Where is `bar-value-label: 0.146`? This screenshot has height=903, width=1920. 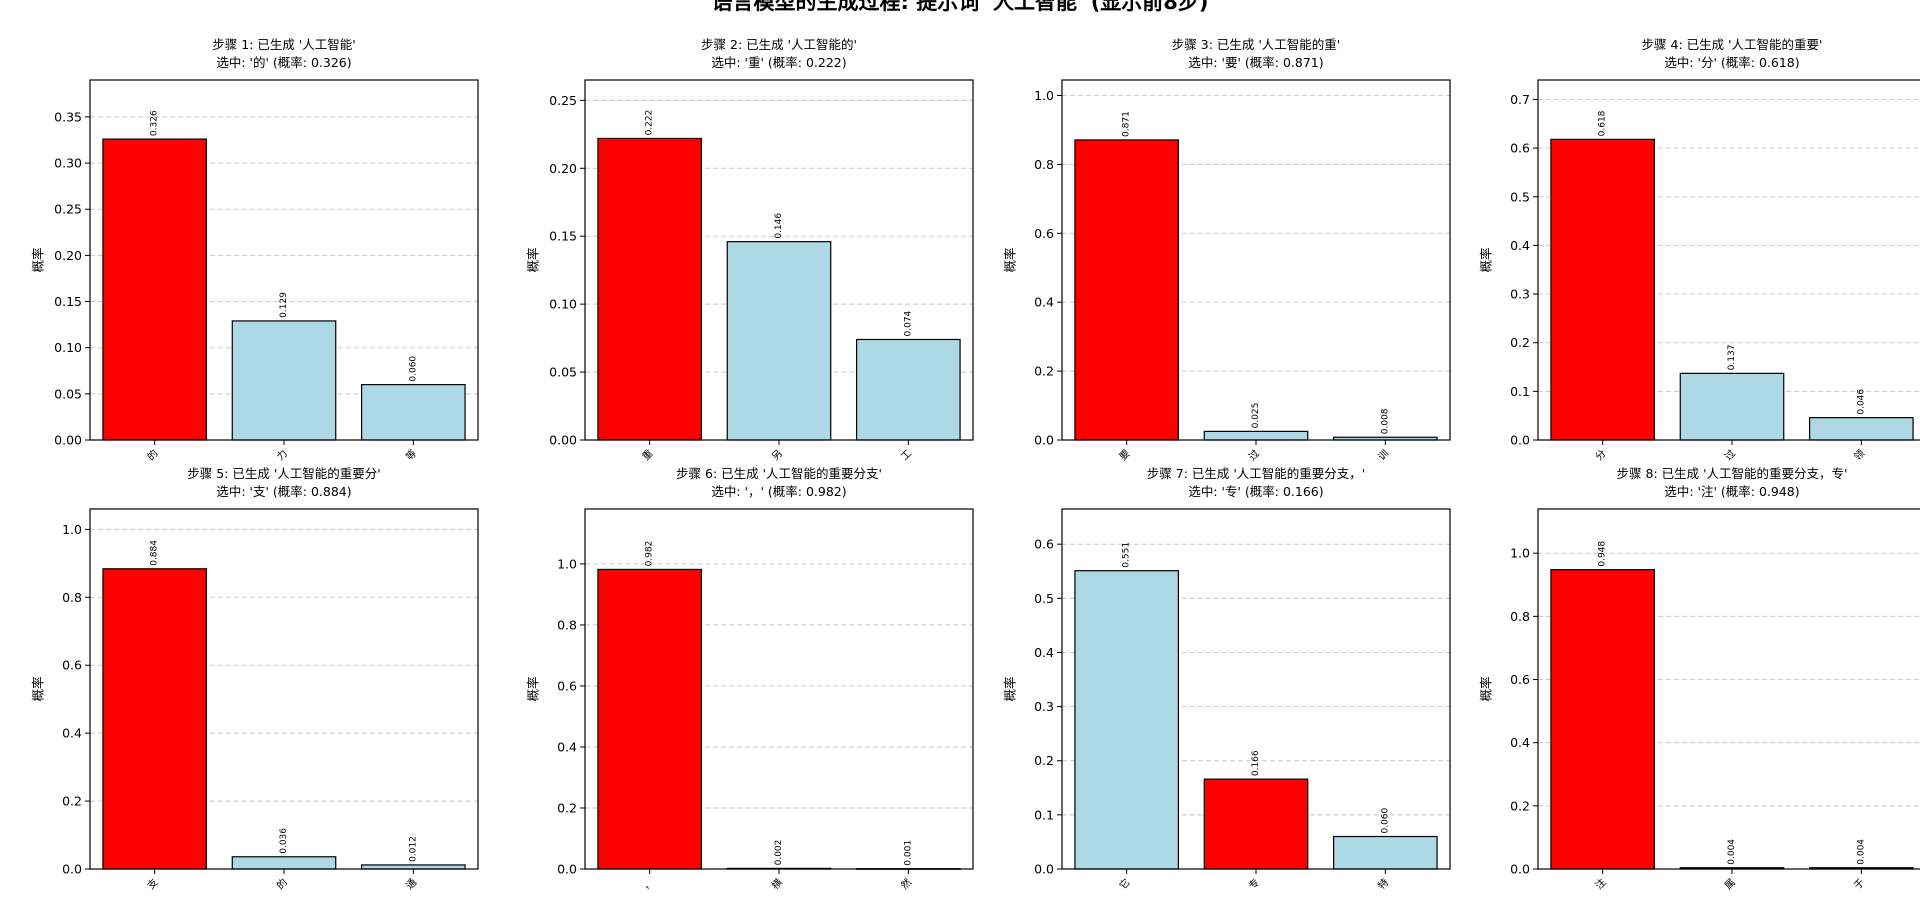 bar-value-label: 0.146 is located at coordinates (779, 226).